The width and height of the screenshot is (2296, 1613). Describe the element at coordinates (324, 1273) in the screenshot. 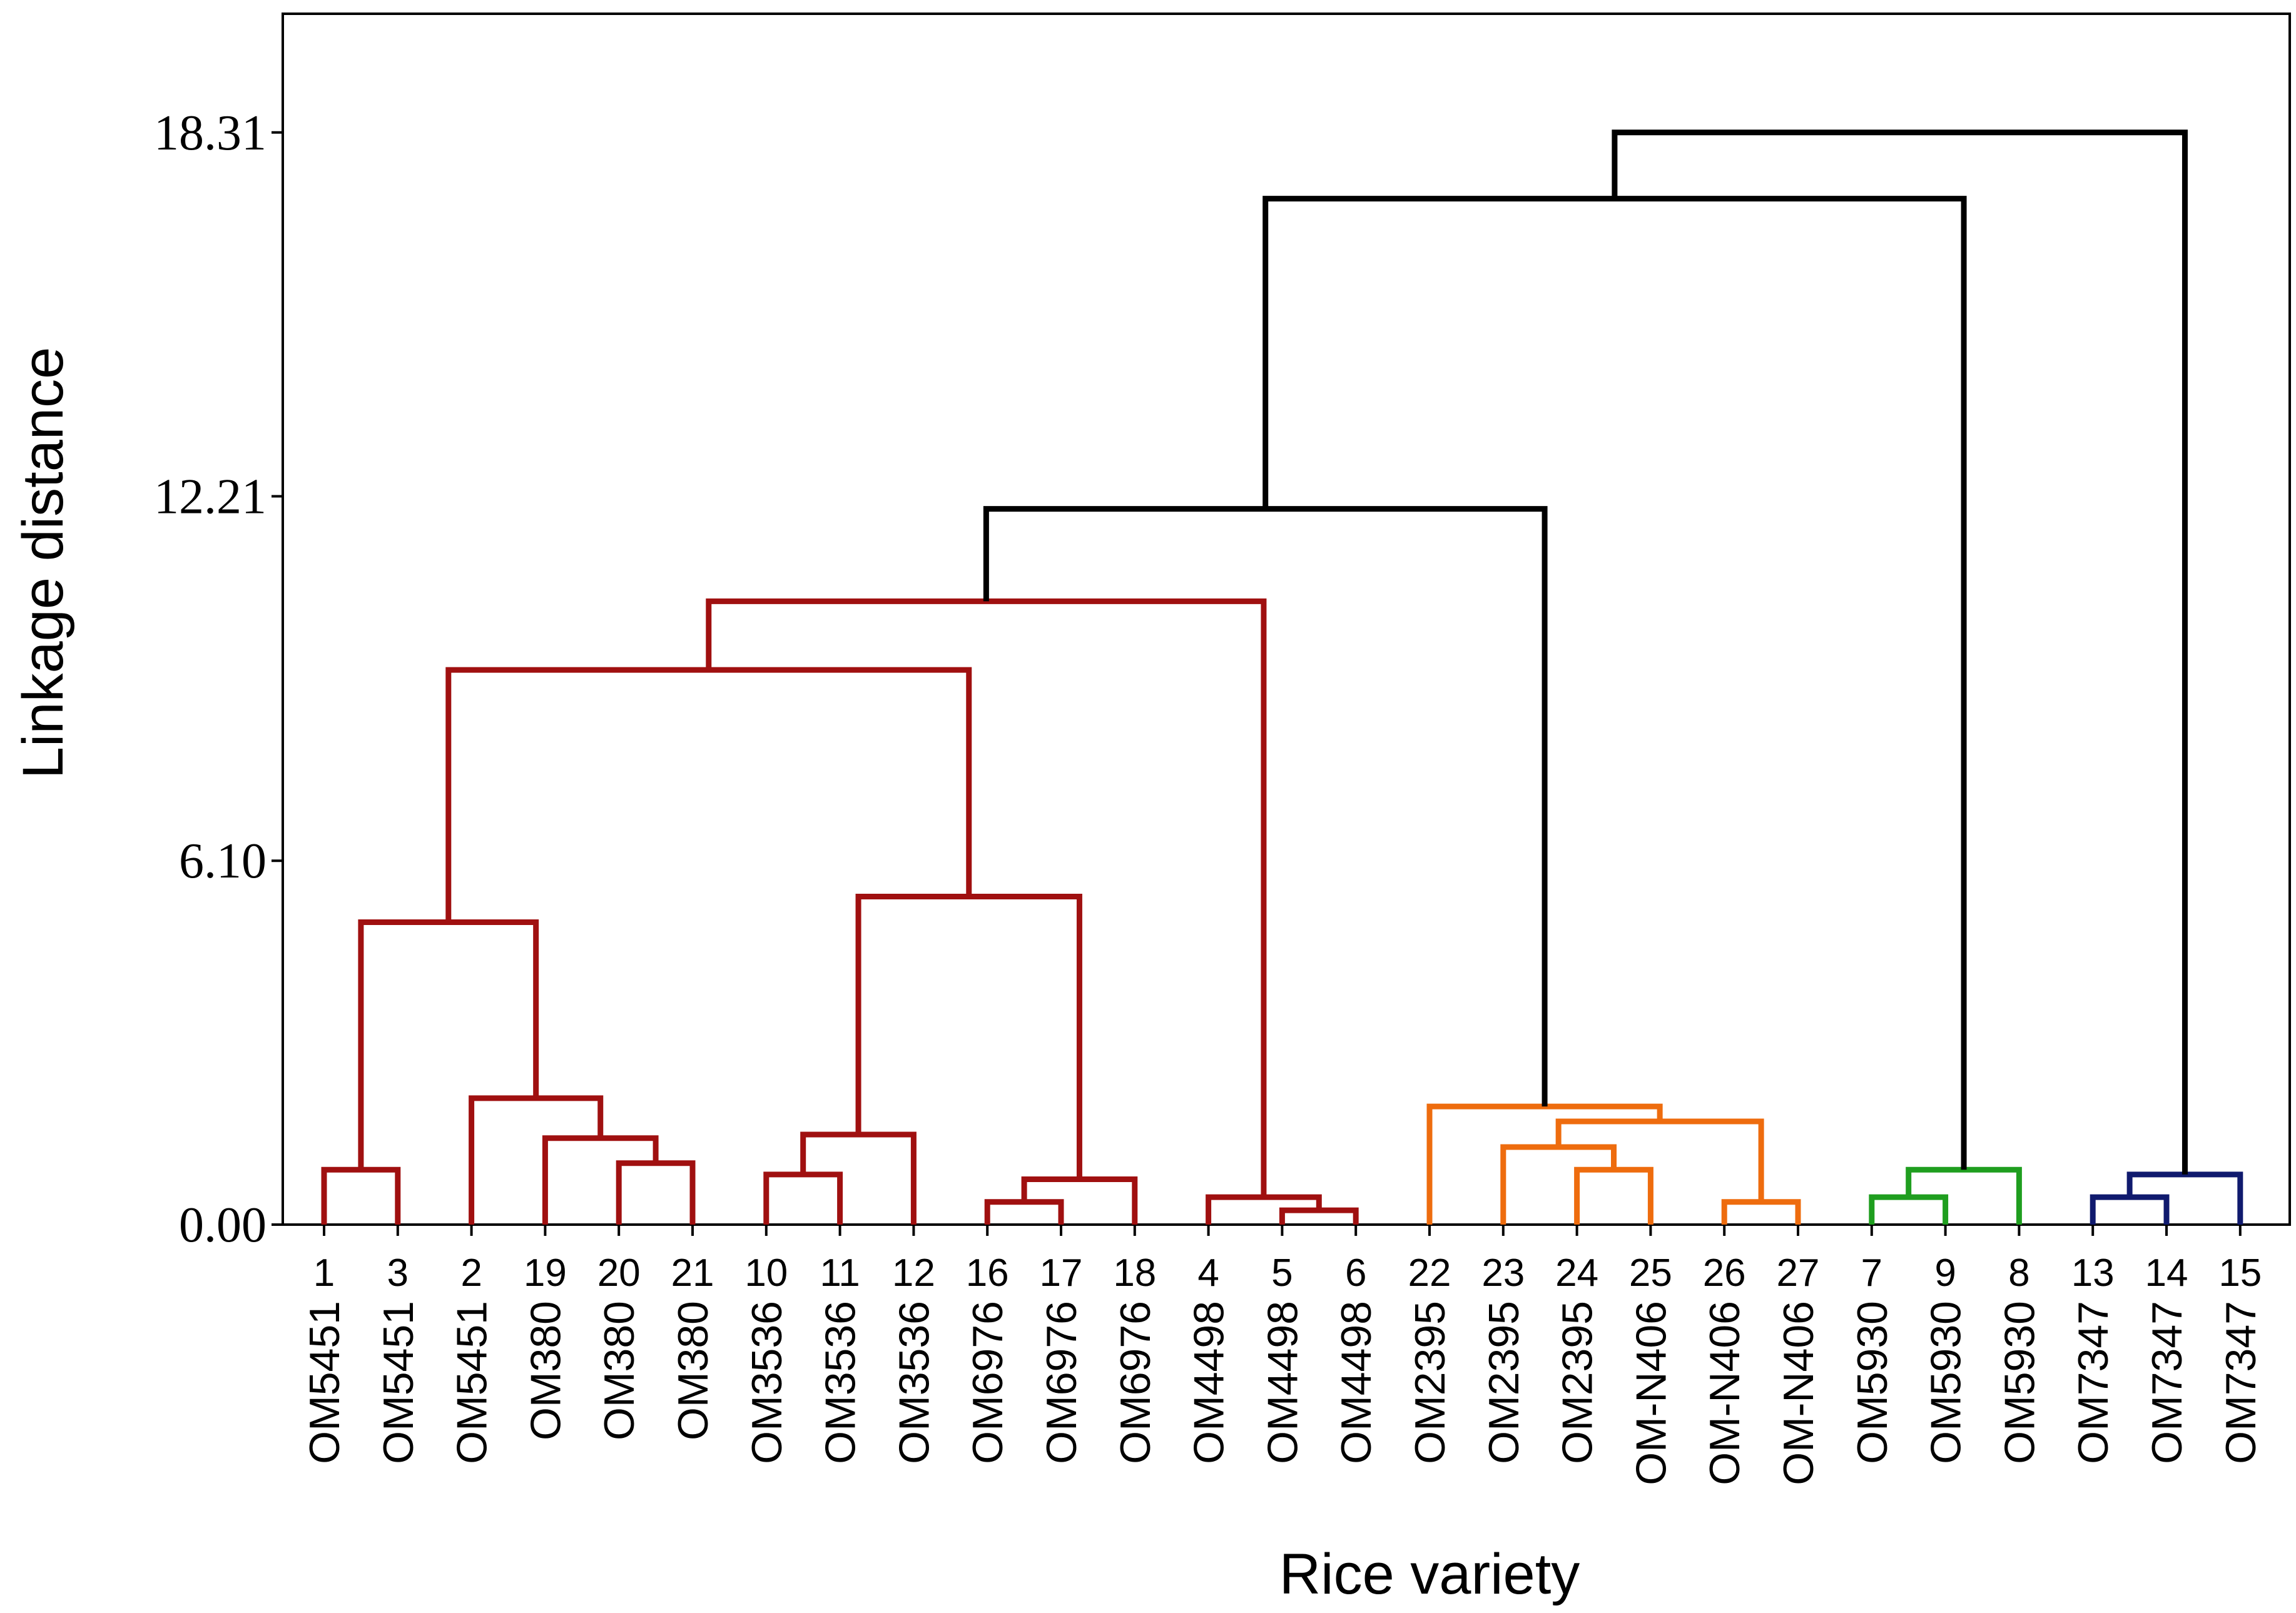

I see `leaf-id-label: 1` at that location.